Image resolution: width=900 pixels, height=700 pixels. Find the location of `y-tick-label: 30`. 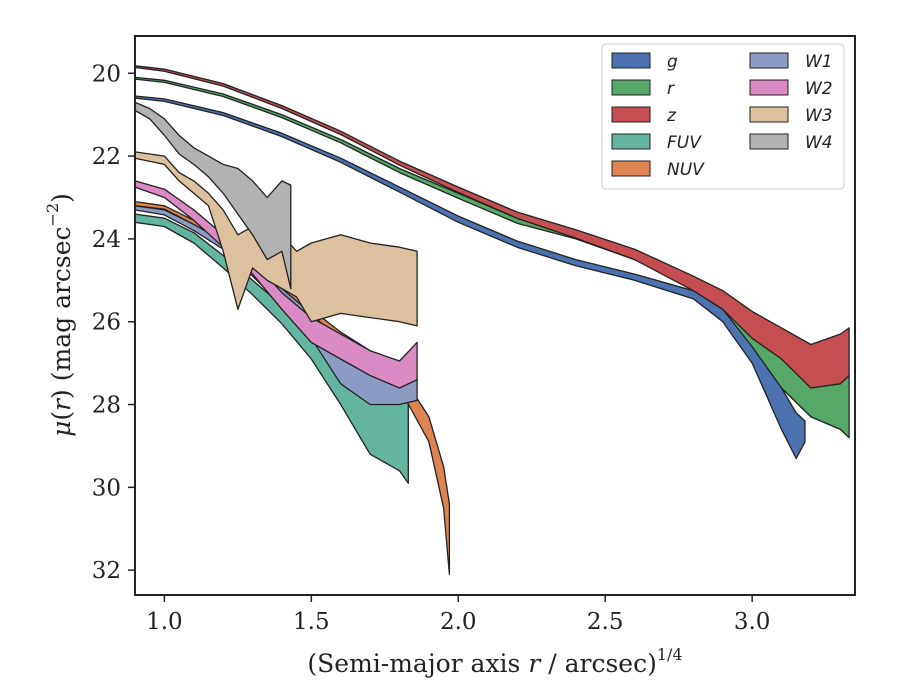

y-tick-label: 30 is located at coordinates (106, 488).